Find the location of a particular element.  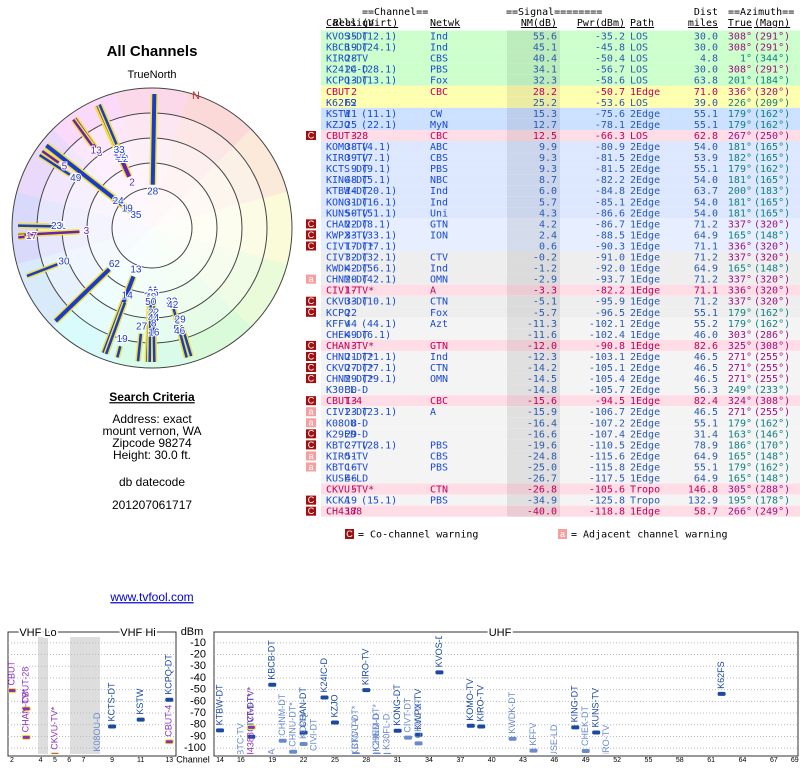

column-header: Netwk is located at coordinates (445, 23).